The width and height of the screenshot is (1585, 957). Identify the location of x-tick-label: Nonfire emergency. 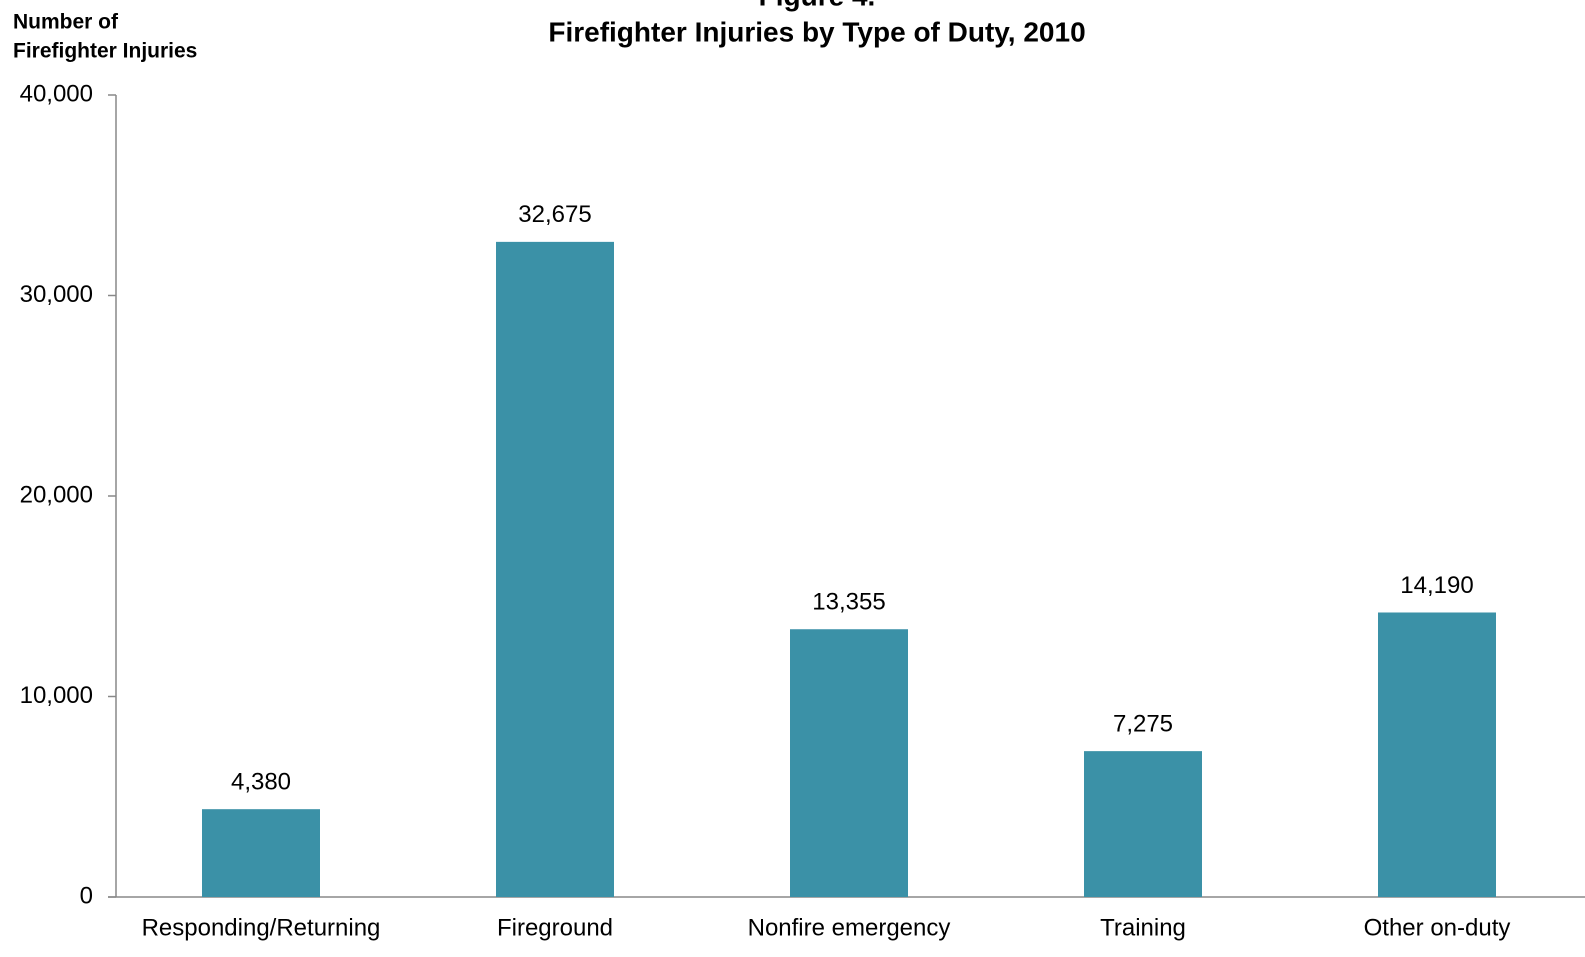
(849, 927).